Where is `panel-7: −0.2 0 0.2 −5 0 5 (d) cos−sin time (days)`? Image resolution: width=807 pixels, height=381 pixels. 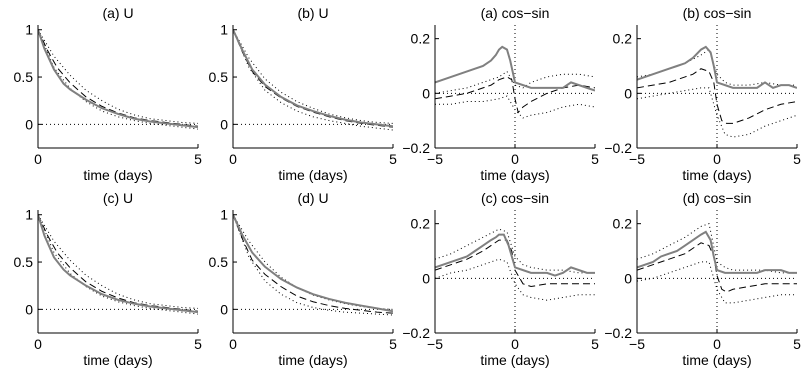
panel-7: −0.2 0 0.2 −5 0 5 (d) cos−sin time (days) is located at coordinates (702, 279).